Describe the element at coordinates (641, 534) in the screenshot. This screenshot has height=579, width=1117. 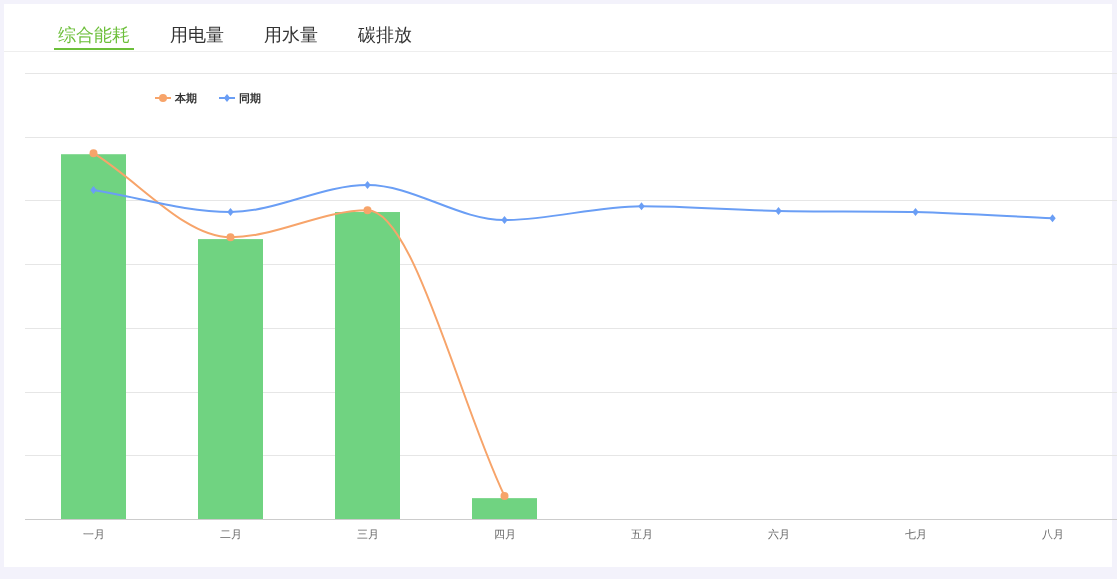
I see `x-tick-label: 五月` at that location.